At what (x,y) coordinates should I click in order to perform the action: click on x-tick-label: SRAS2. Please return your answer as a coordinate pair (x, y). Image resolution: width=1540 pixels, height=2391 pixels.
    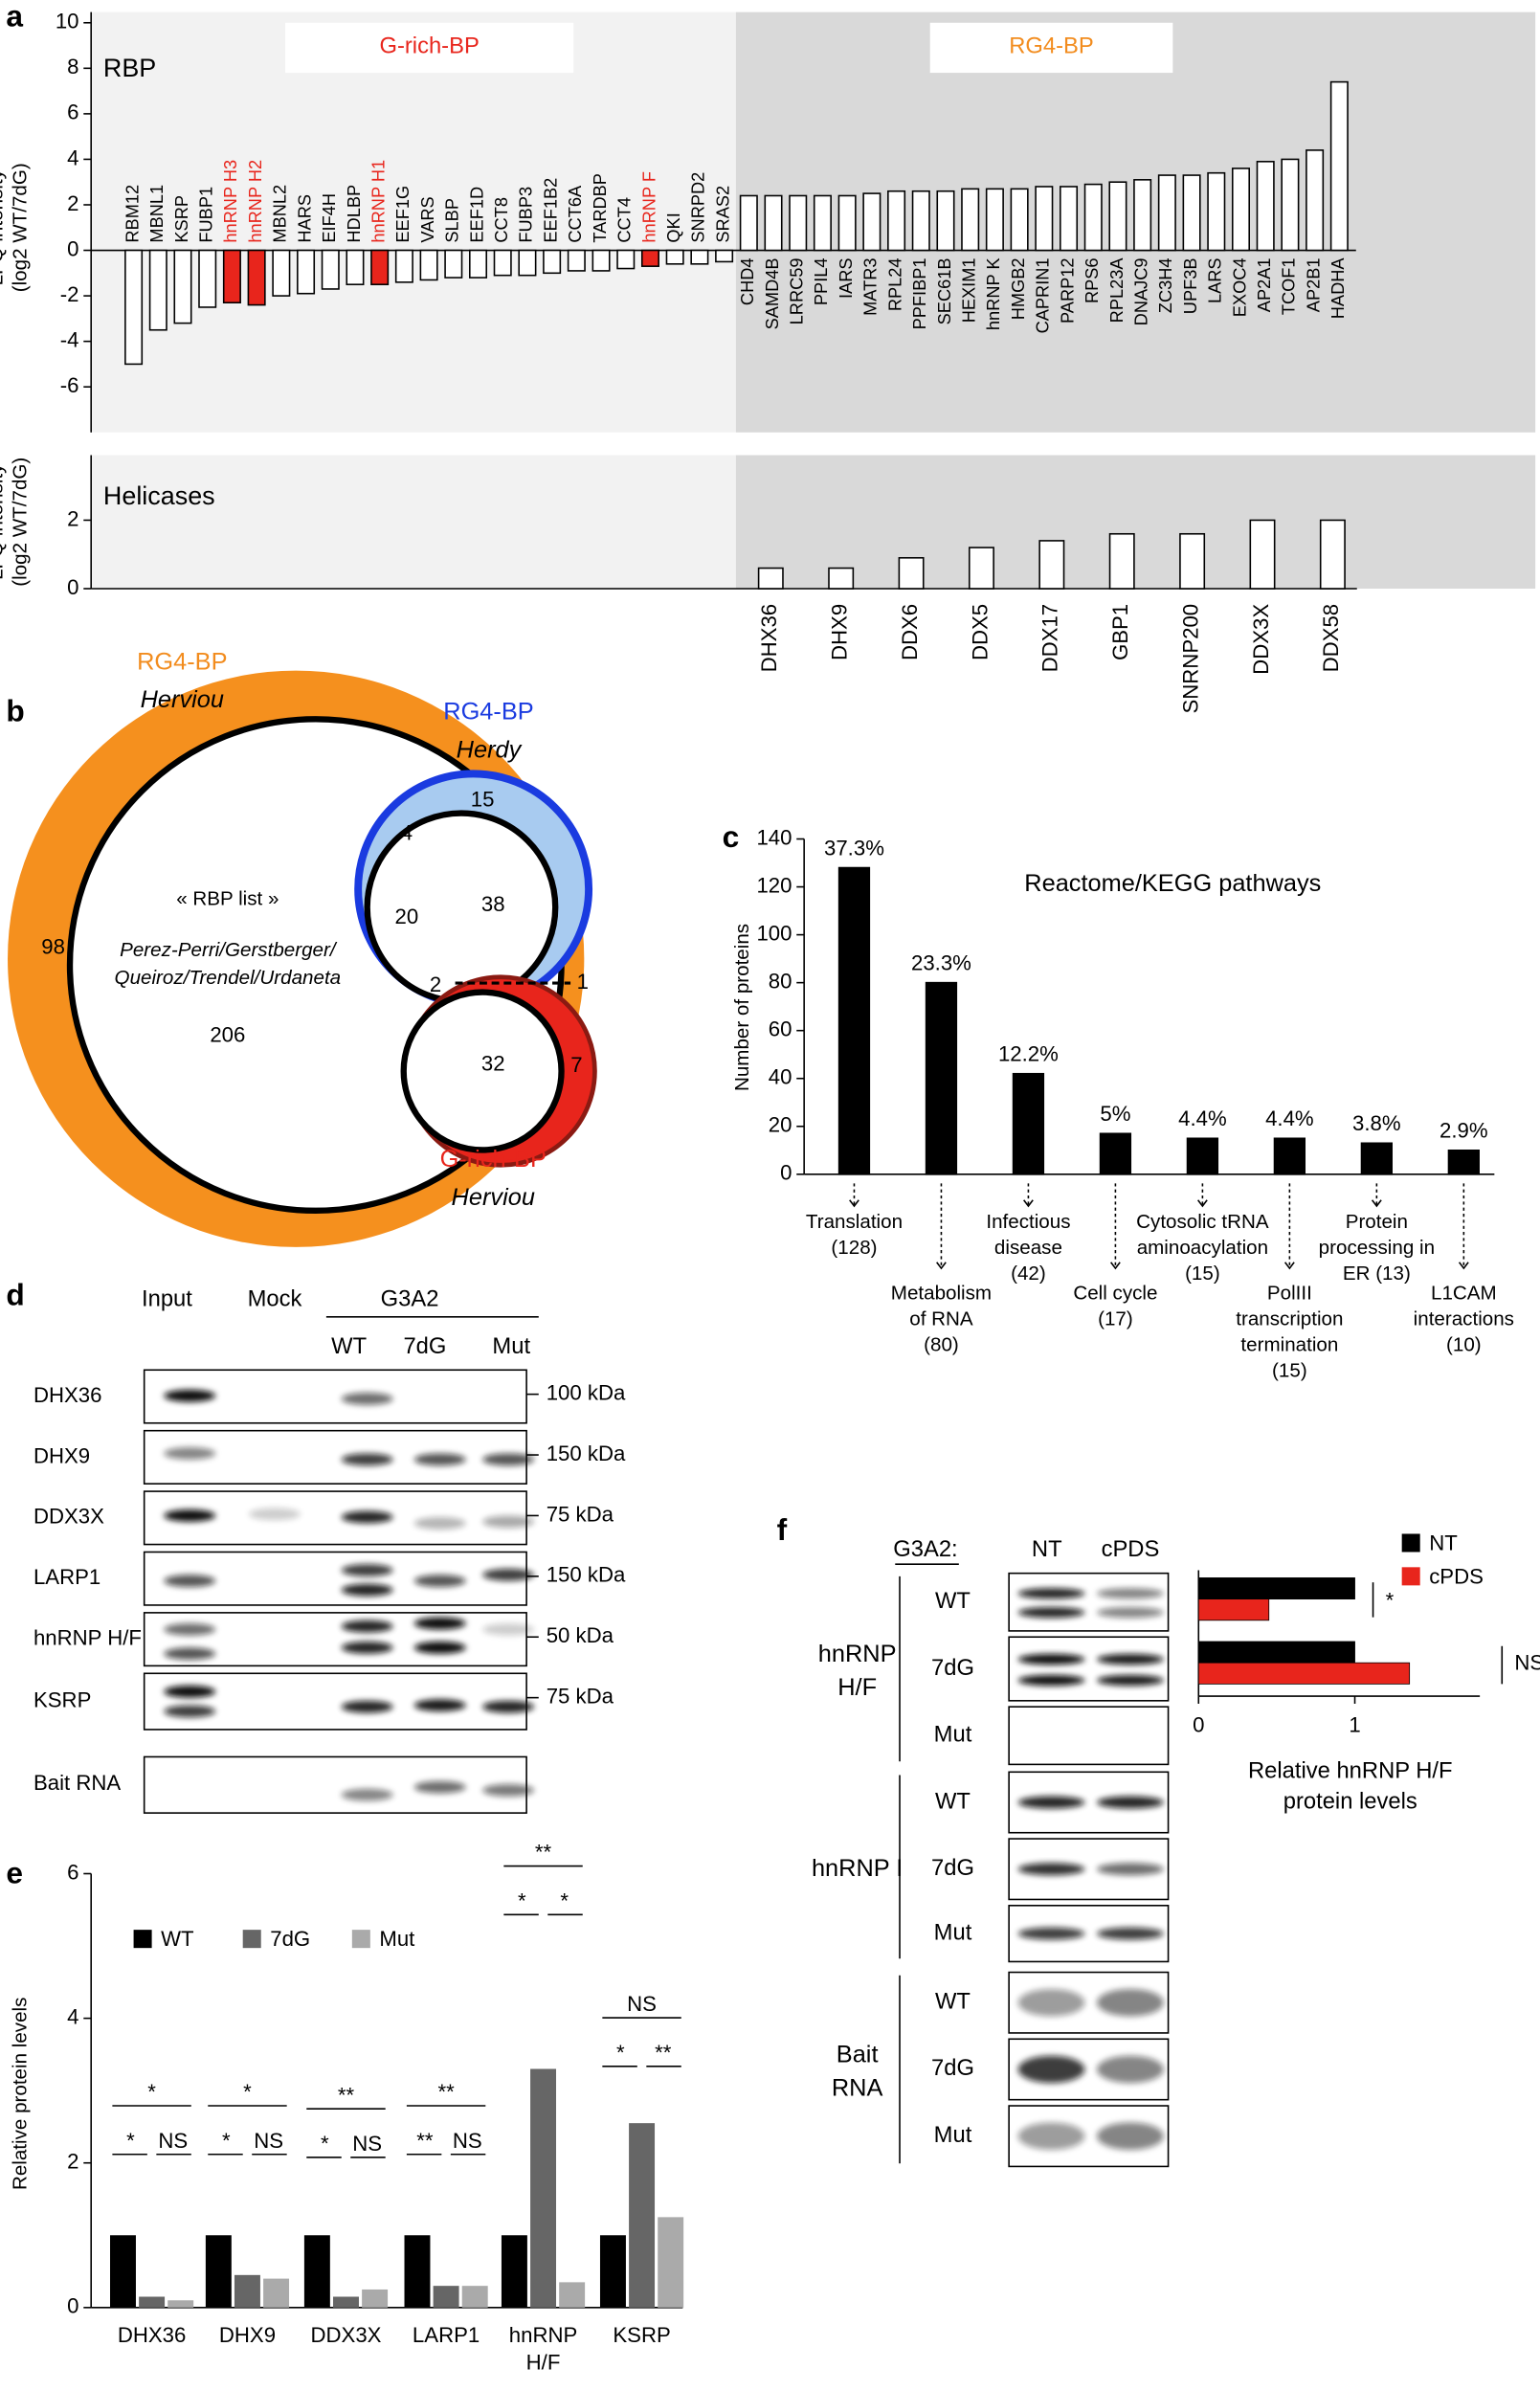
    Looking at the image, I should click on (723, 214).